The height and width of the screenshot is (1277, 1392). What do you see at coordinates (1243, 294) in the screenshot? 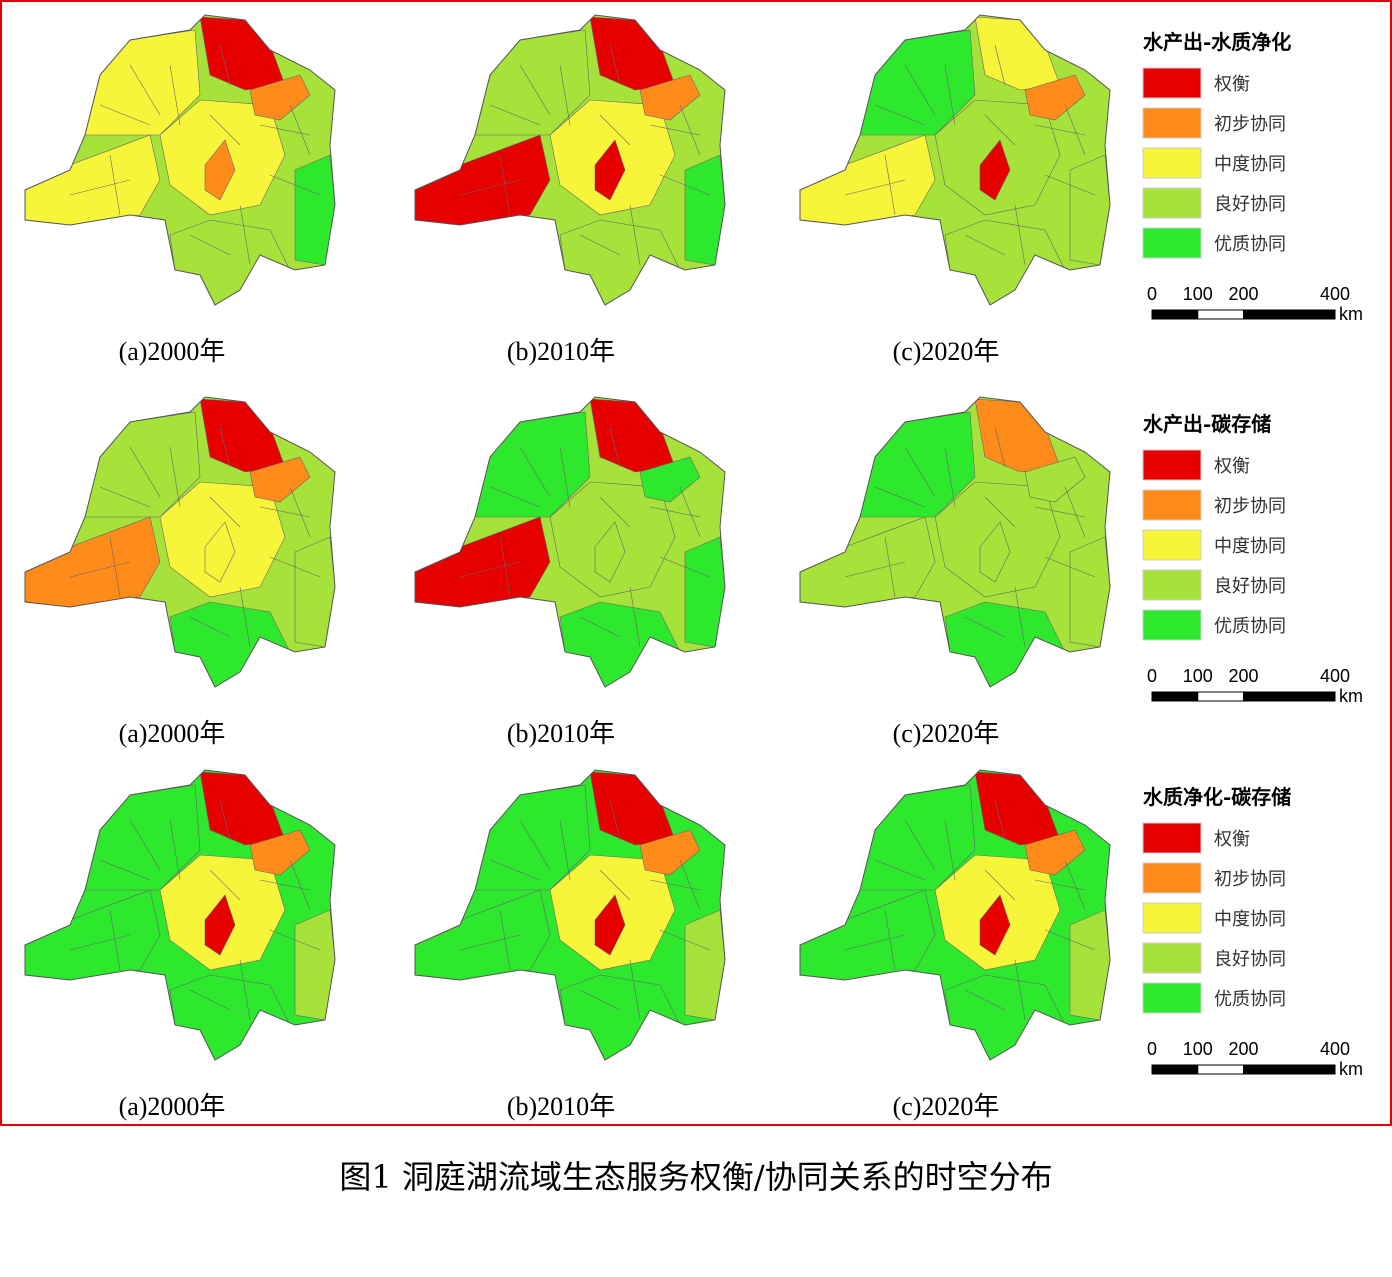
I see `scale-label: 200` at bounding box center [1243, 294].